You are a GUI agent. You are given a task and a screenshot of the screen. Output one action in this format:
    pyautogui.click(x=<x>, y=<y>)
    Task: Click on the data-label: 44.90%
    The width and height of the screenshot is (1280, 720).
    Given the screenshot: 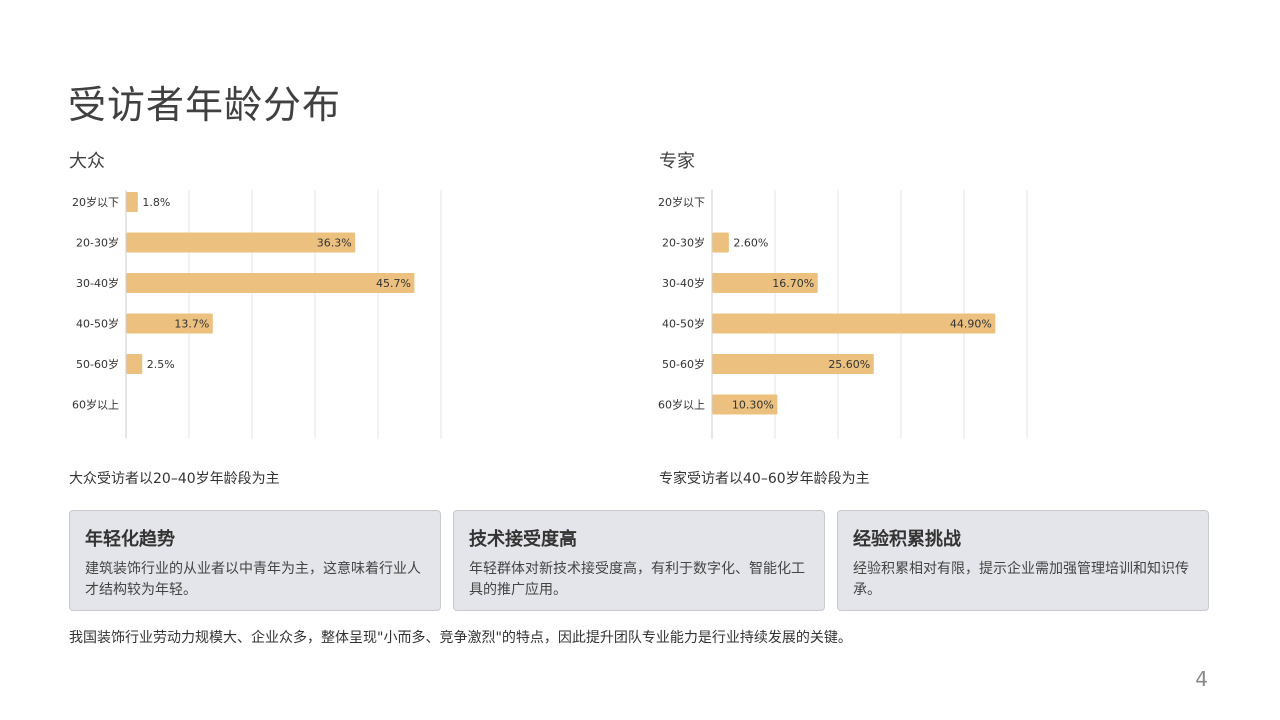 What is the action you would take?
    pyautogui.click(x=971, y=324)
    